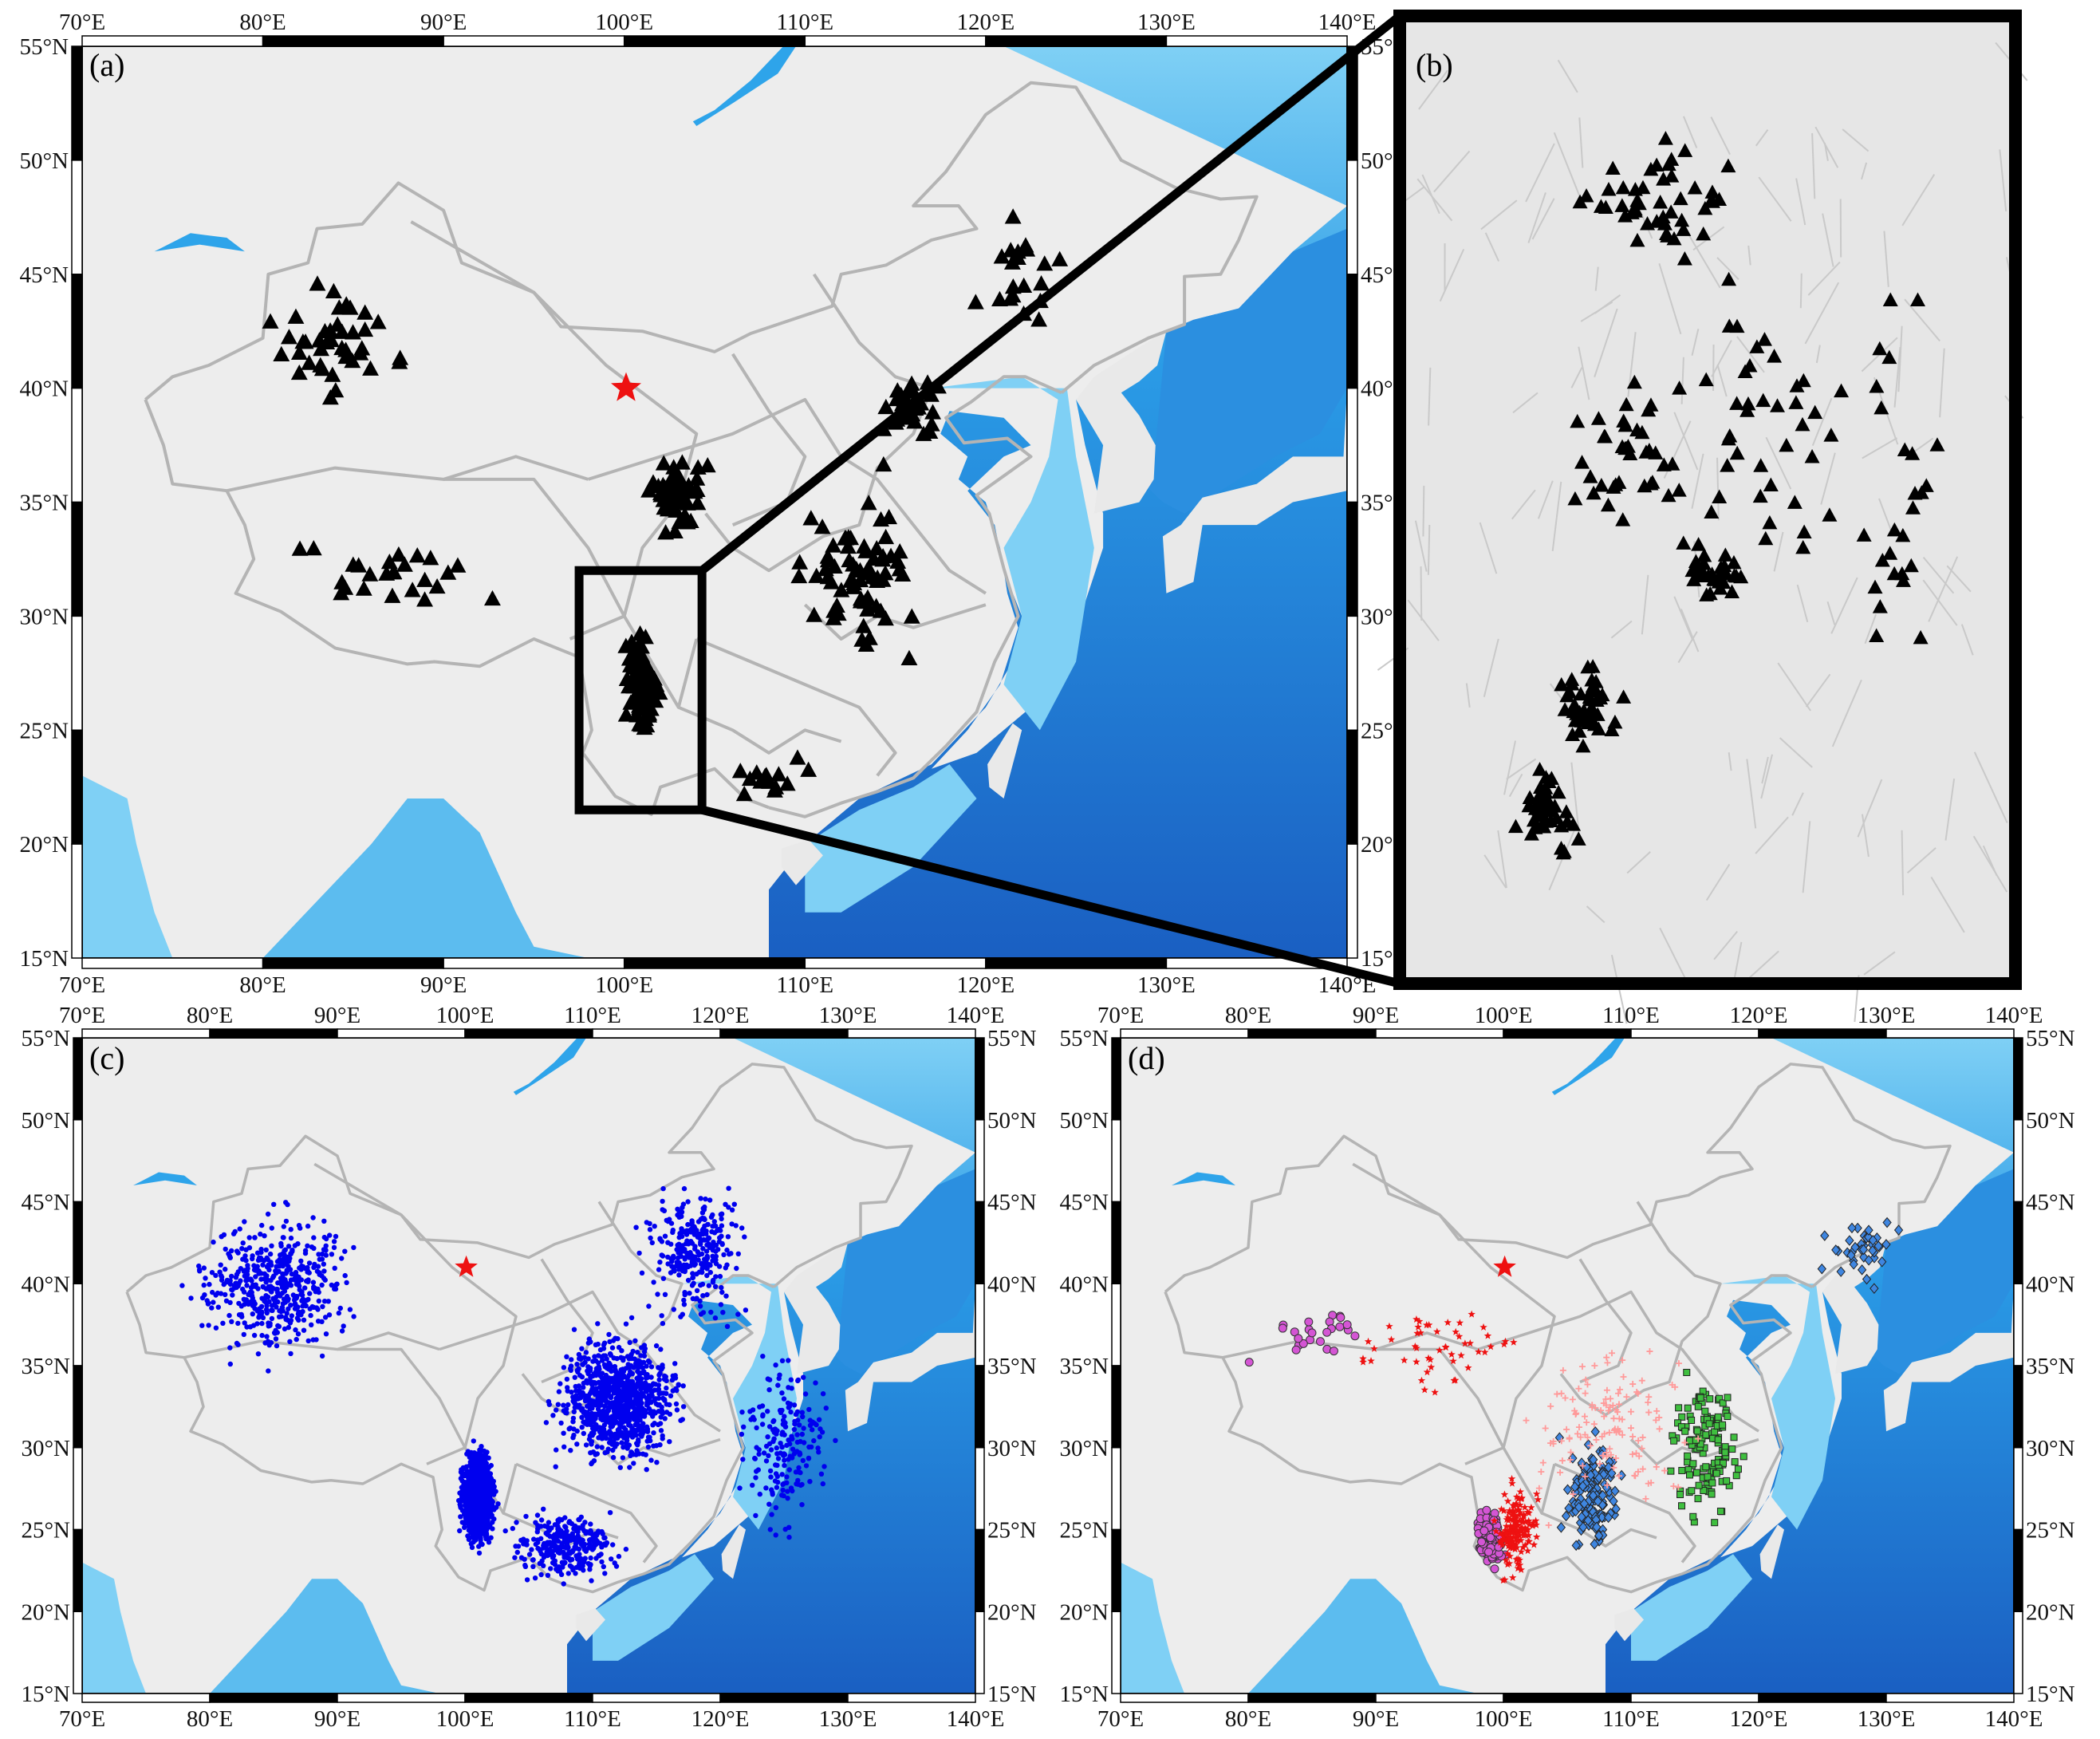 The image size is (2100, 1739). Describe the element at coordinates (720, 1719) in the screenshot. I see `lon-tick-label: 120°E` at that location.